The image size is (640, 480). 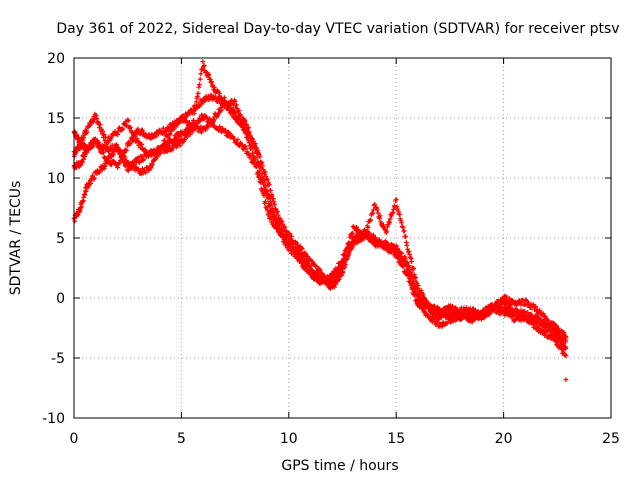 I want to click on x-axis-label: GPS time / hours, so click(x=339, y=466).